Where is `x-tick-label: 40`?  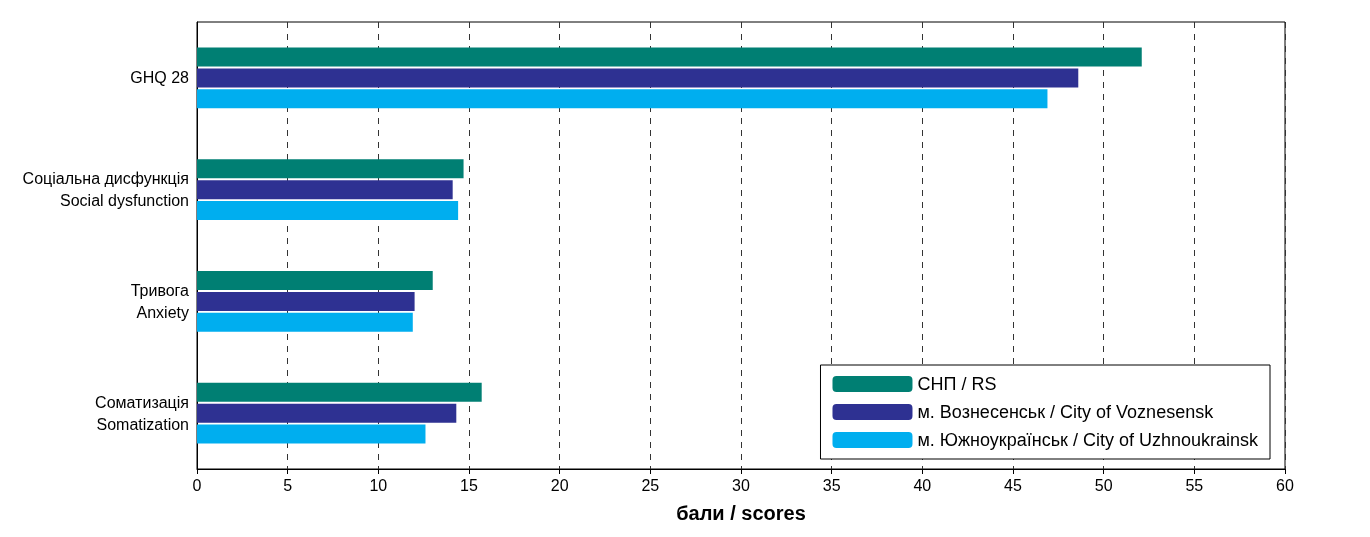 x-tick-label: 40 is located at coordinates (922, 485).